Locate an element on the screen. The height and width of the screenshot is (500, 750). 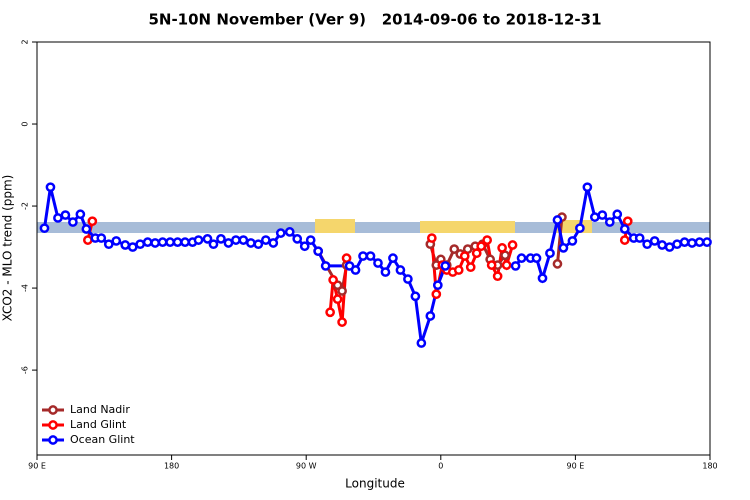
ocean-band is located at coordinates (373, 227).